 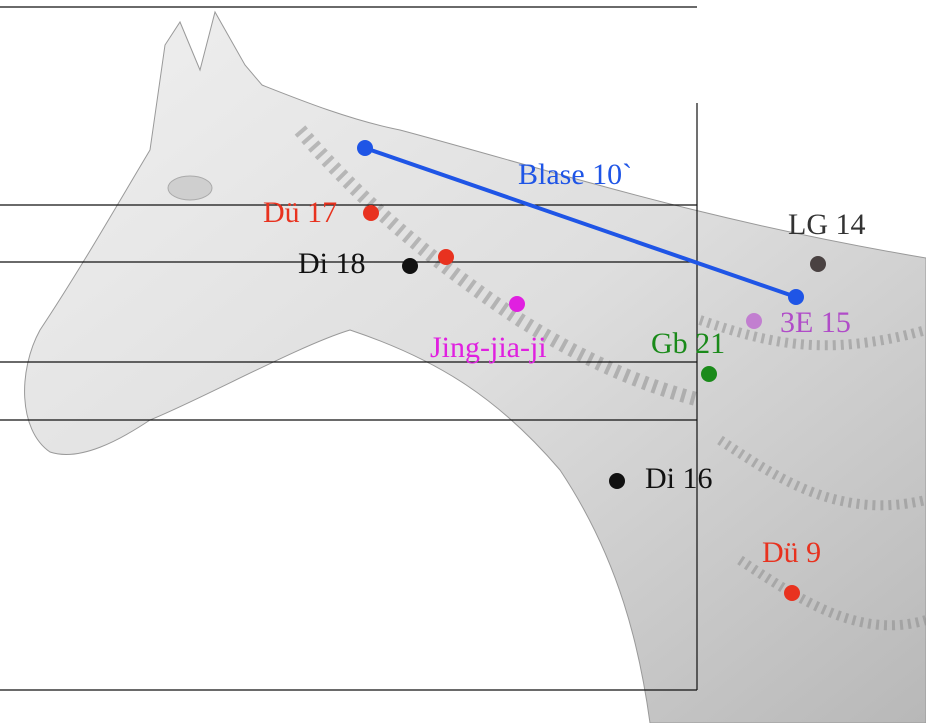 I want to click on point-label: Di 16, so click(x=679, y=478).